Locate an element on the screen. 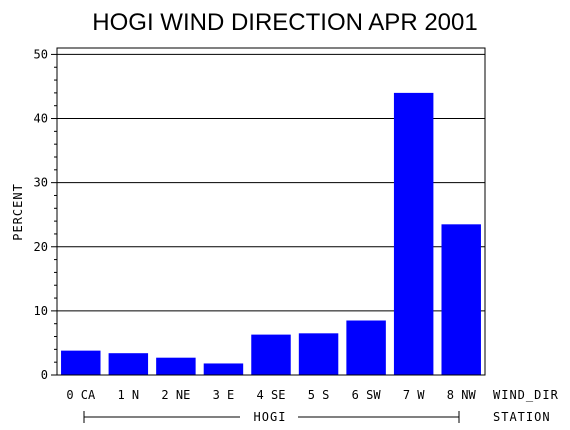 The height and width of the screenshot is (430, 570). group-label: HOGI is located at coordinates (270, 417).